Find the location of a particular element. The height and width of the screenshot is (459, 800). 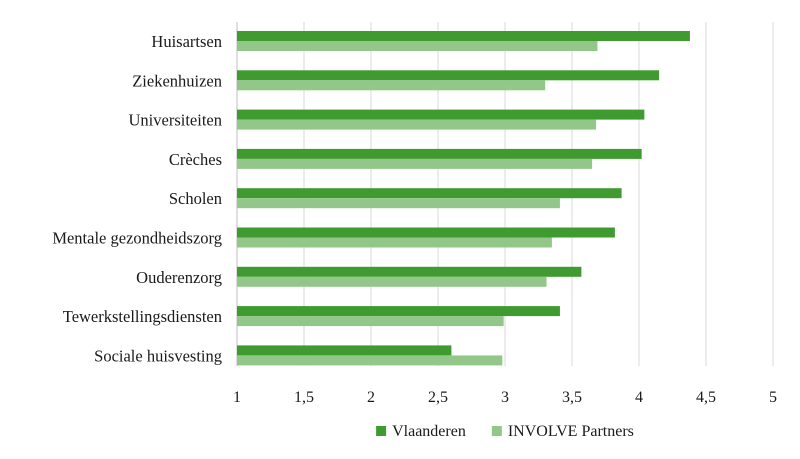

x-axis-tick-labels: 1 1,5 2 2,5 3 3,5 4 4,5 5 is located at coordinates (505, 397).